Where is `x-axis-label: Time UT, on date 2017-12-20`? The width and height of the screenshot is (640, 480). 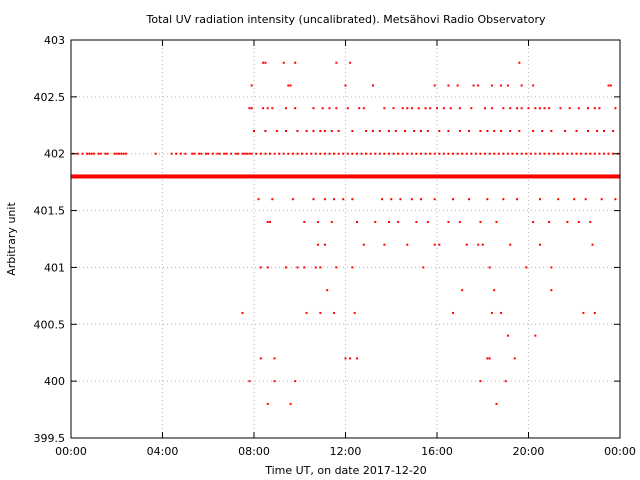
x-axis-label: Time UT, on date 2017-12-20 is located at coordinates (345, 470).